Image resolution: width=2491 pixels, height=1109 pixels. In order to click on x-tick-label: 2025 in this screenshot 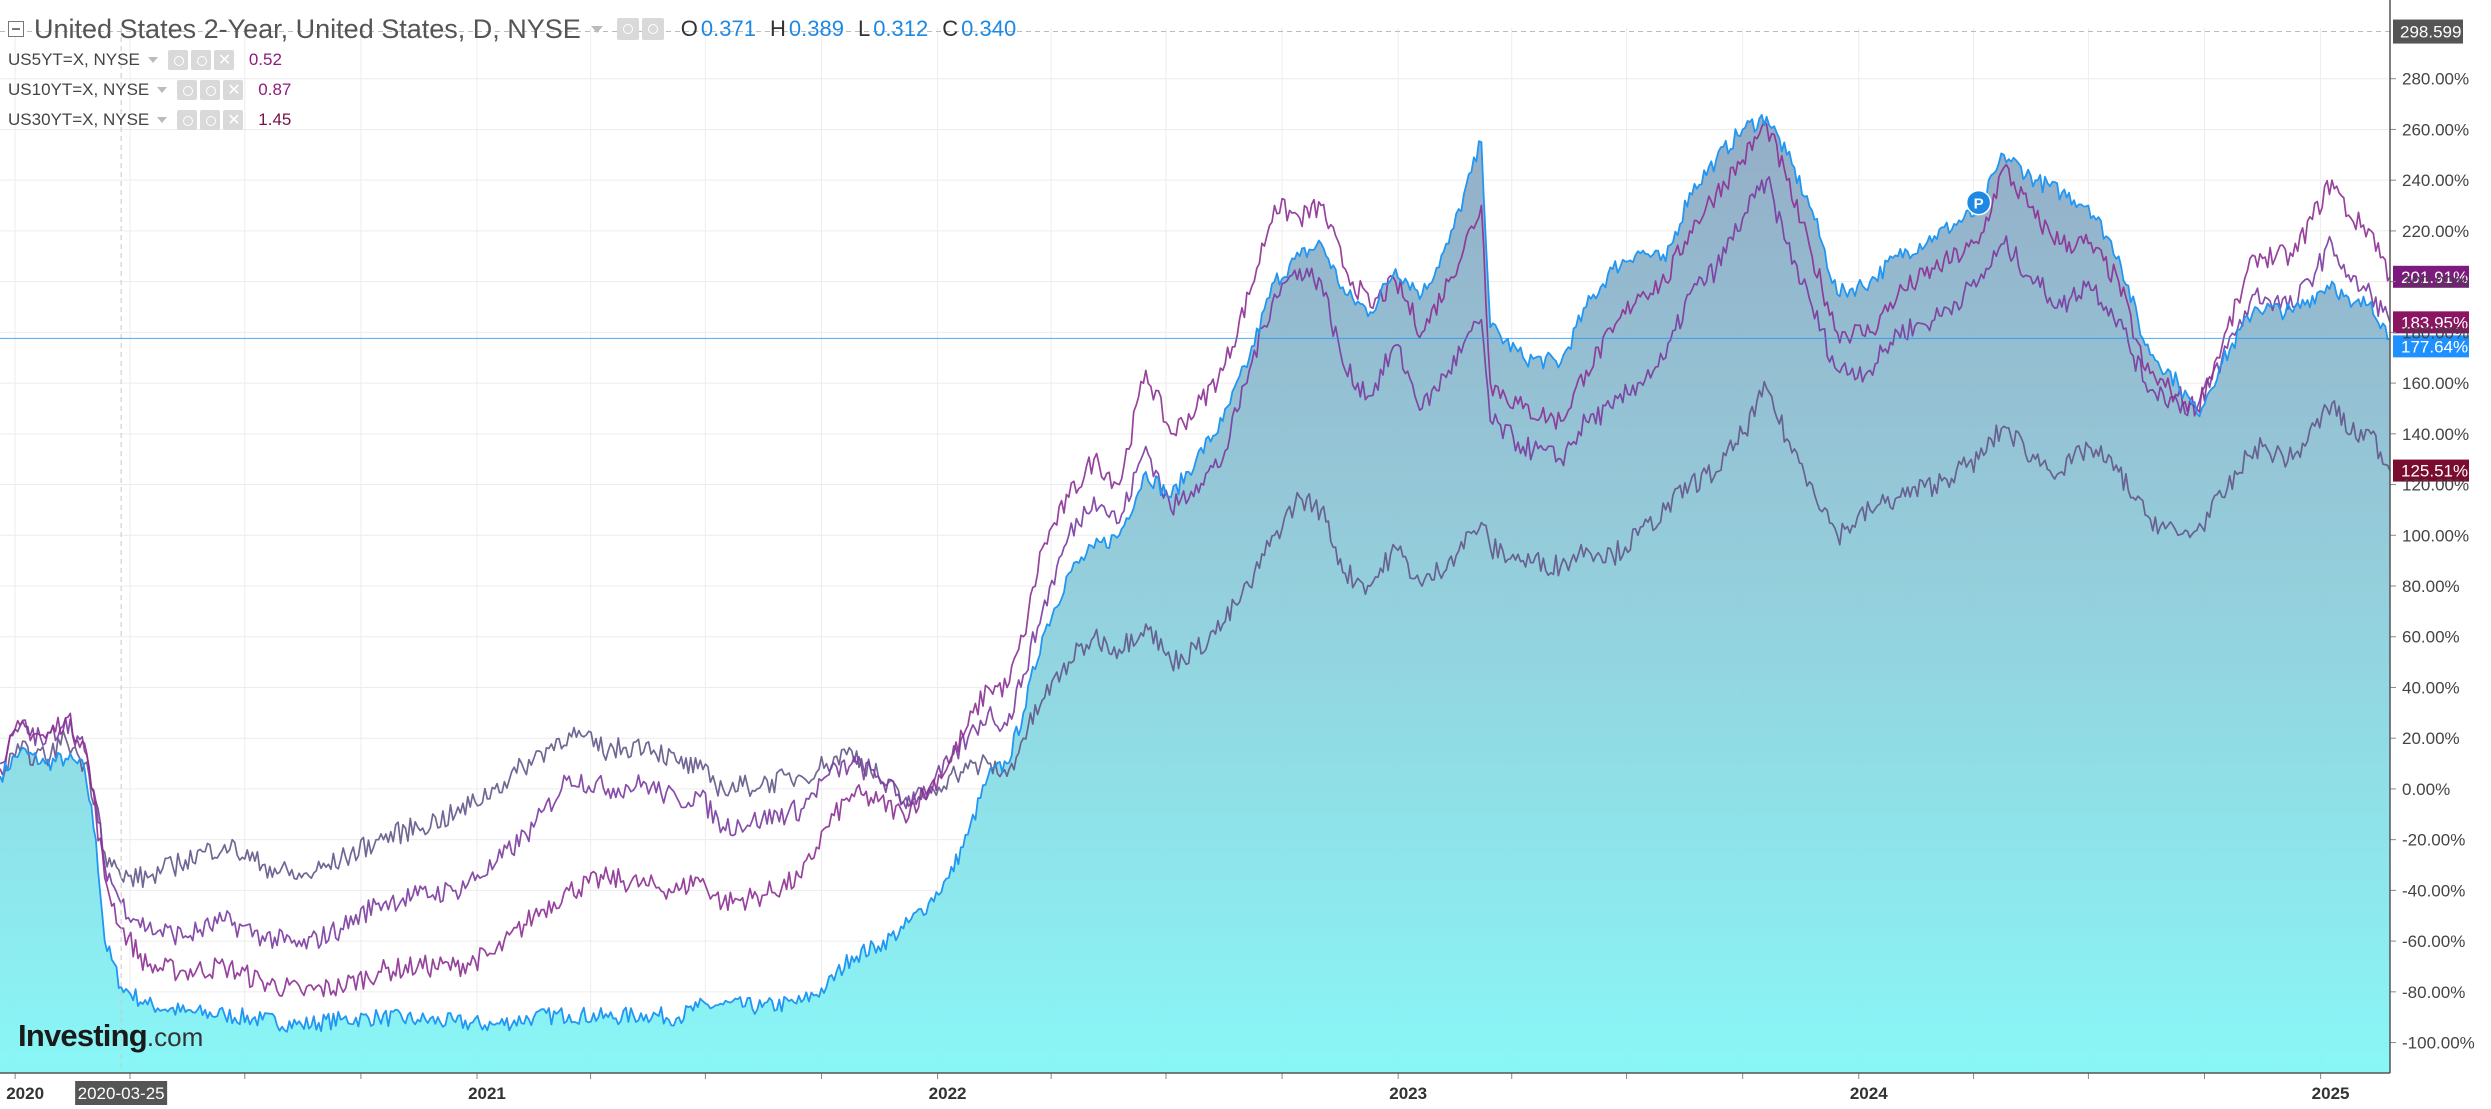, I will do `click(2331, 1093)`.